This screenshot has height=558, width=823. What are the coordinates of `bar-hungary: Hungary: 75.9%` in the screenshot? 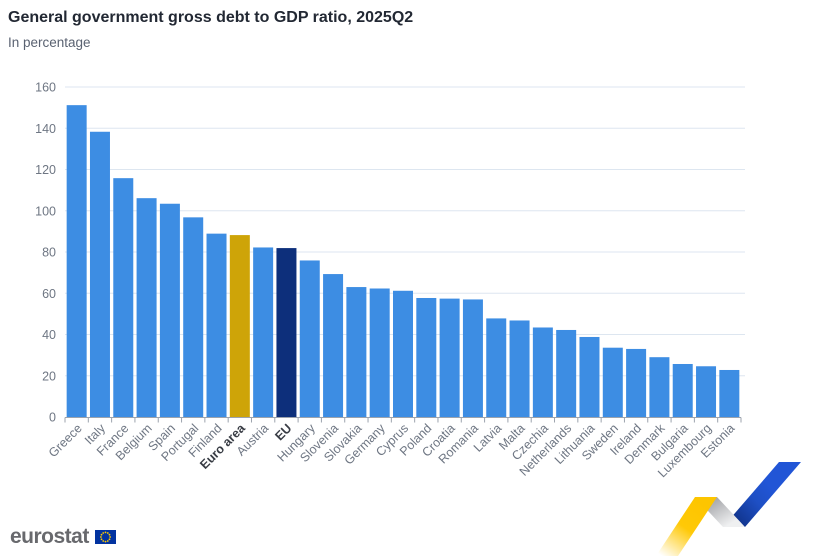 It's located at (309, 338).